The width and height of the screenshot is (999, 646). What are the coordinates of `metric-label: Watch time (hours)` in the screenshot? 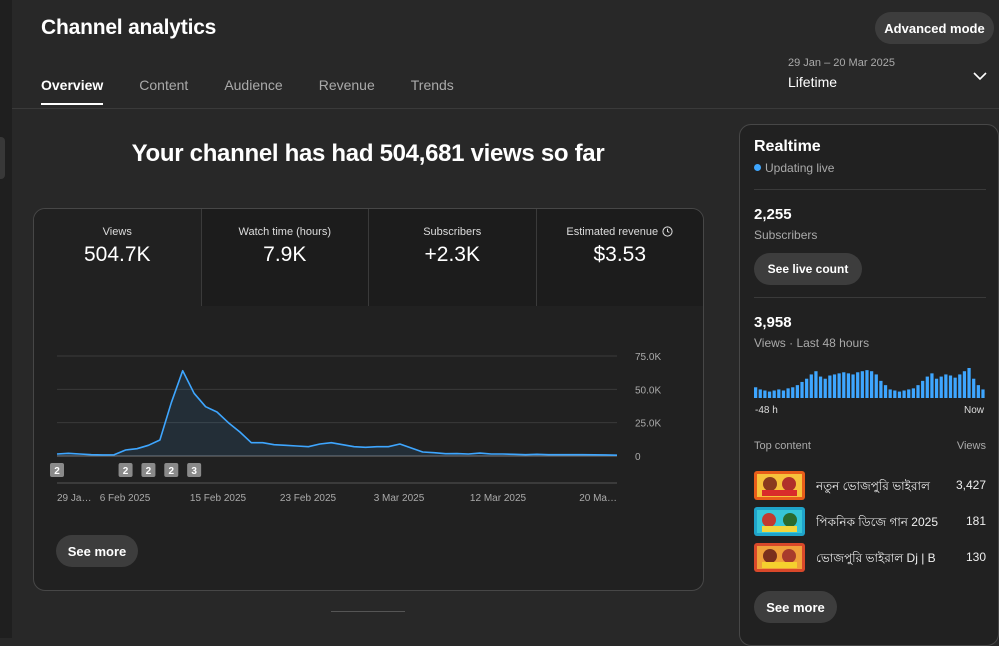 It's located at (284, 232).